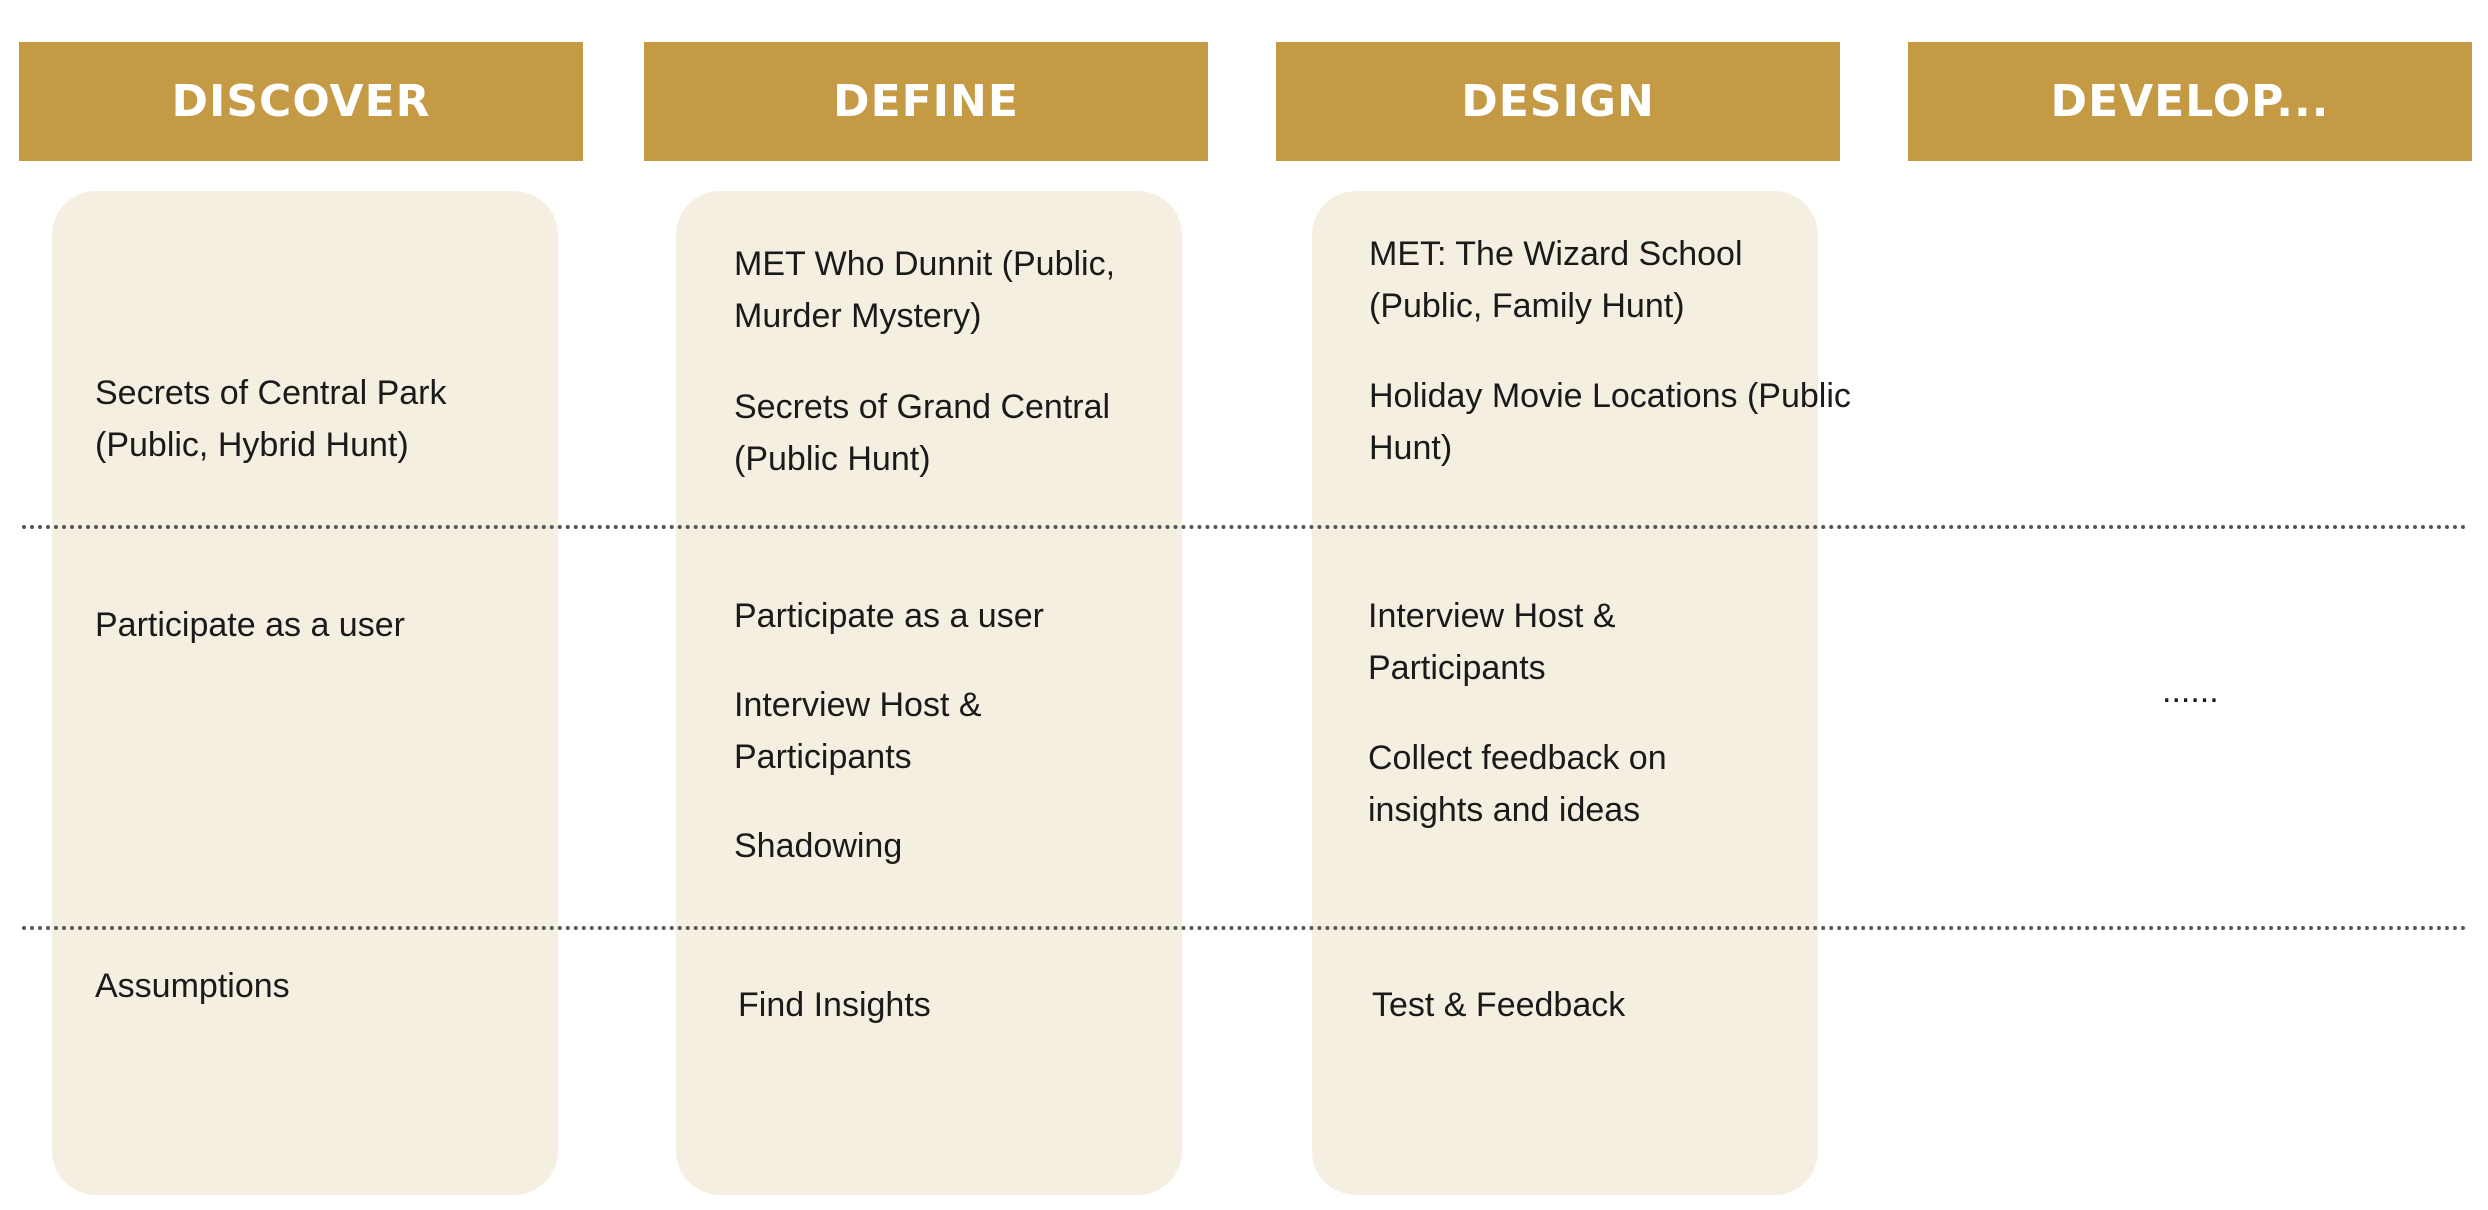  What do you see at coordinates (252, 445) in the screenshot?
I see `discover-hunt-line2: (Public, Hybrid Hunt)` at bounding box center [252, 445].